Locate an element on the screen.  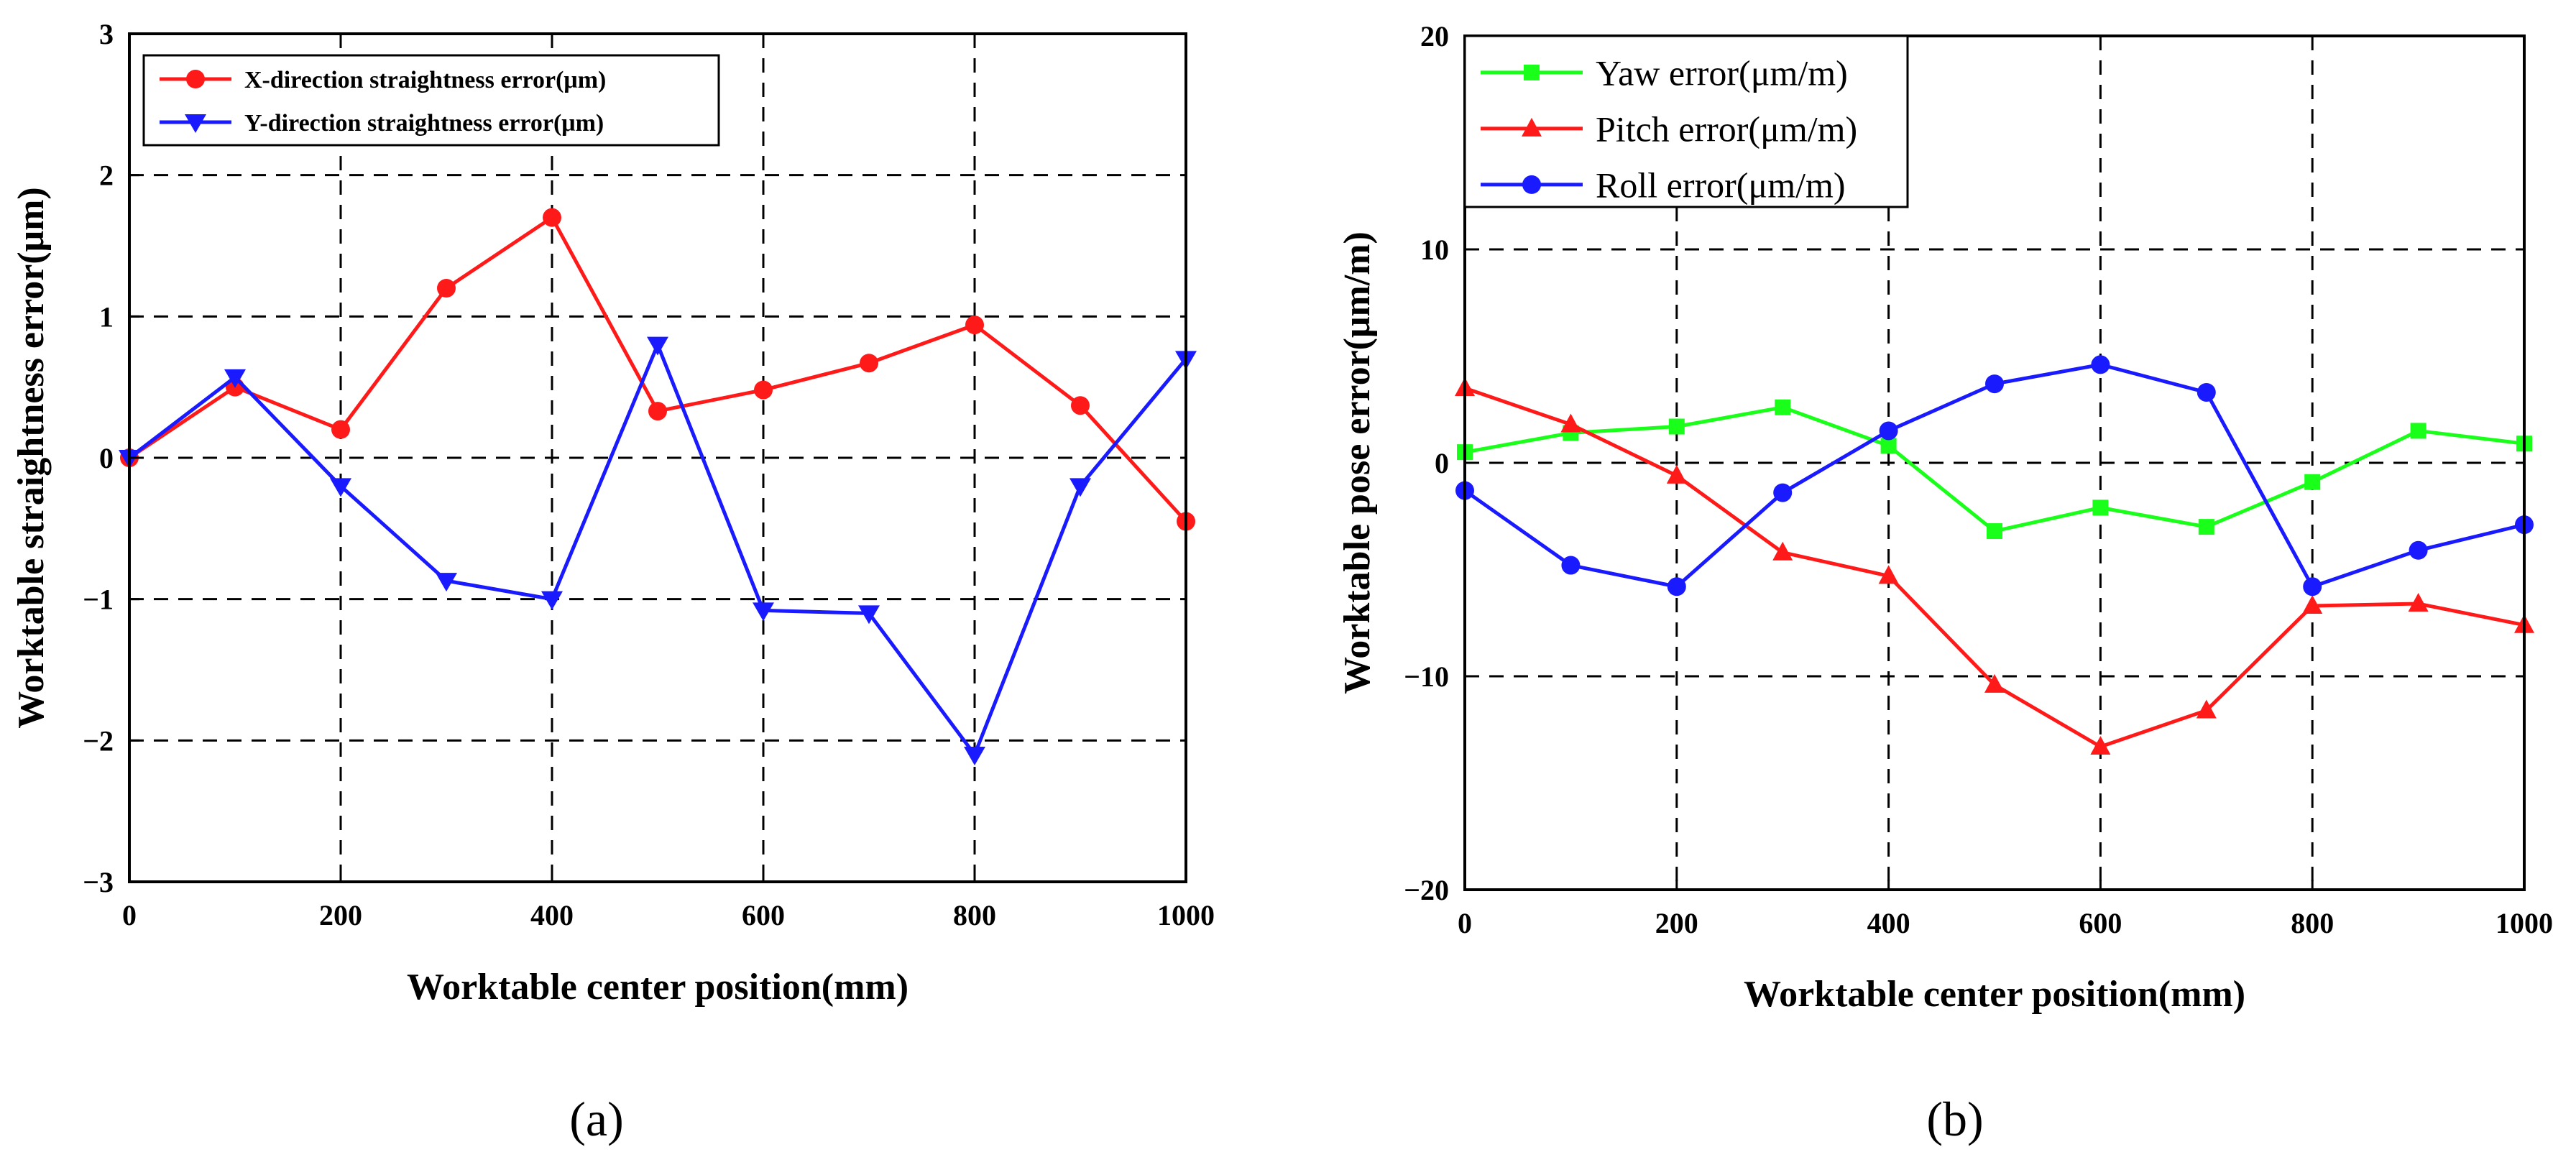
chart-a-legend-label-1: X-direction straightness error(μm) is located at coordinates (425, 80).